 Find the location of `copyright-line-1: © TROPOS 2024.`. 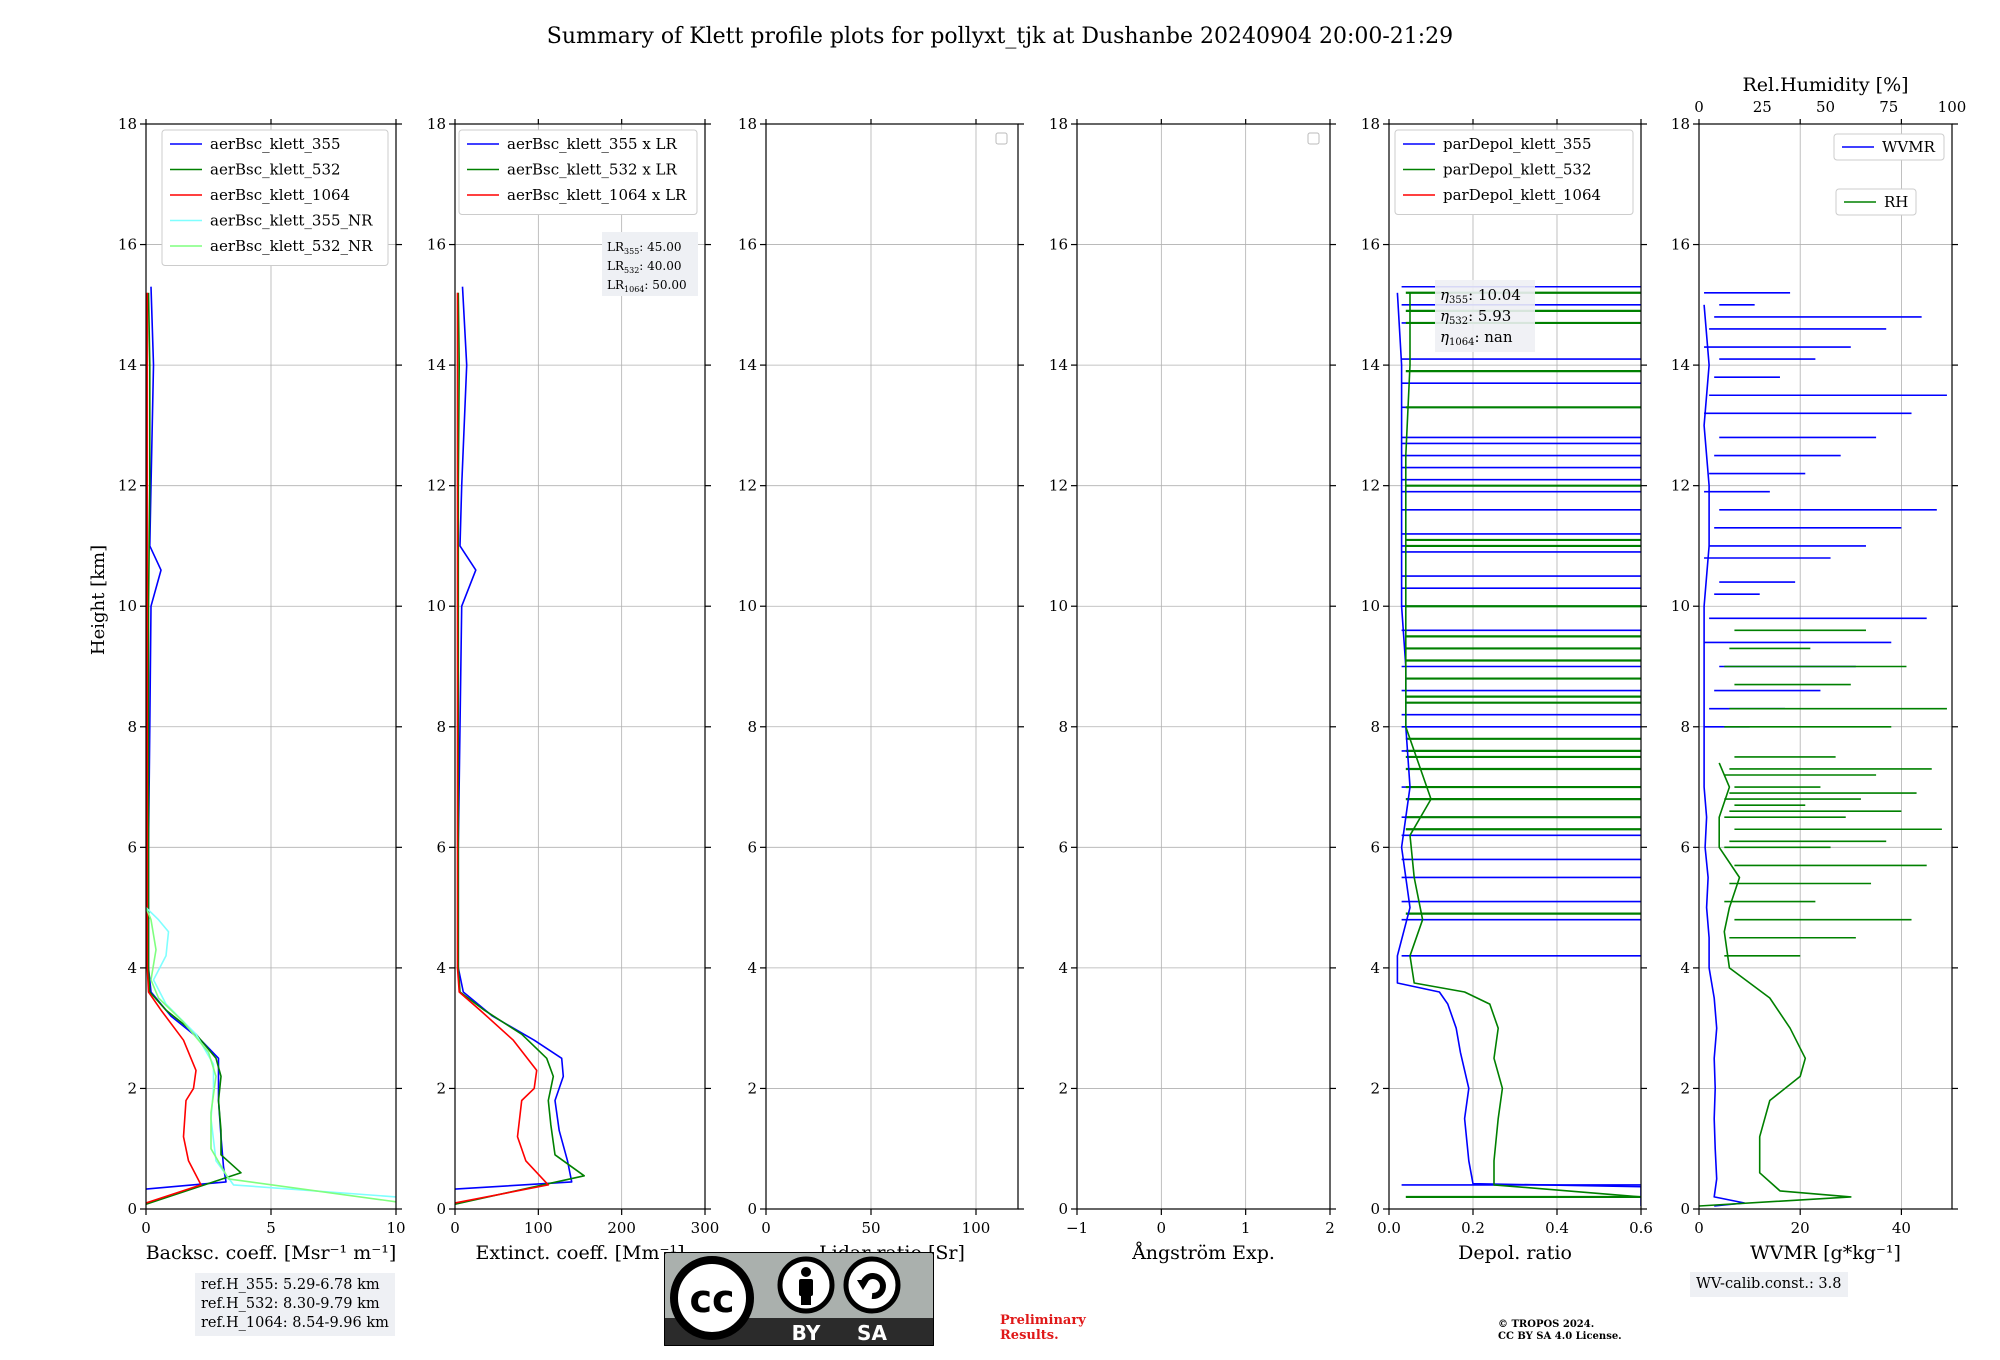

copyright-line-1: © TROPOS 2024. is located at coordinates (1546, 1324).